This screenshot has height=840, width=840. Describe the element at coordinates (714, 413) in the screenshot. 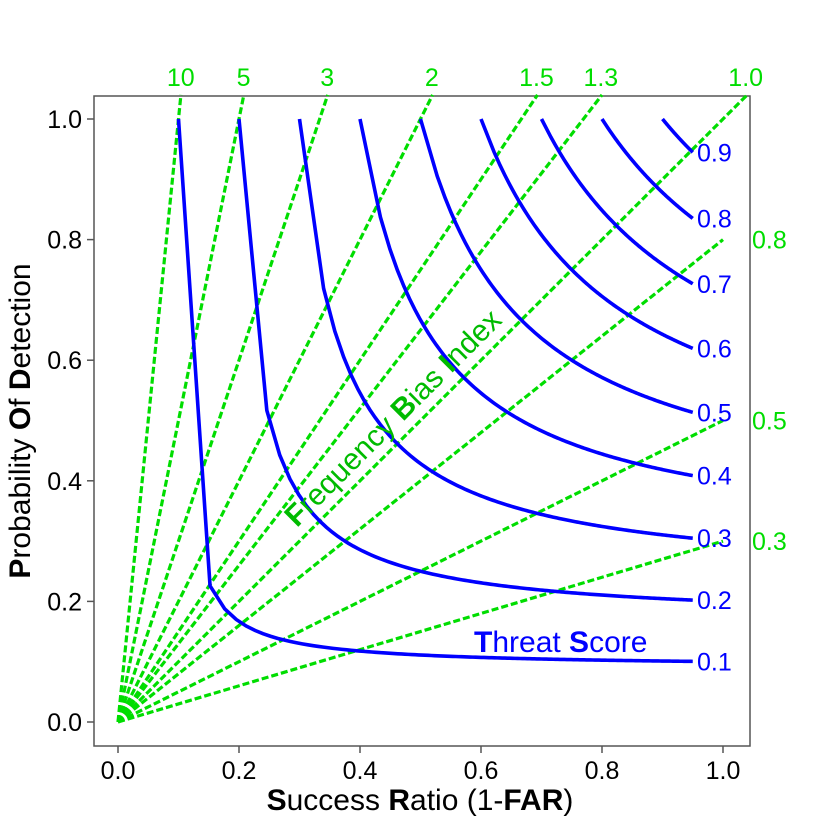

I see `ts-label-0-5: 0.5` at that location.